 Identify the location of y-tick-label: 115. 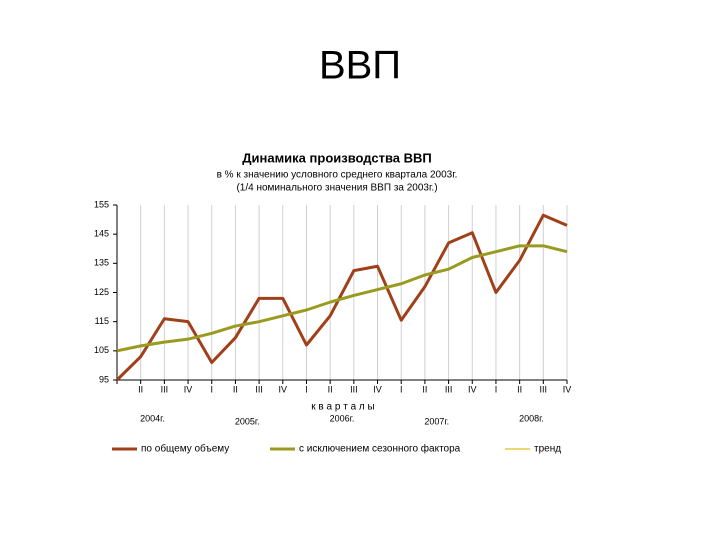
(102, 321).